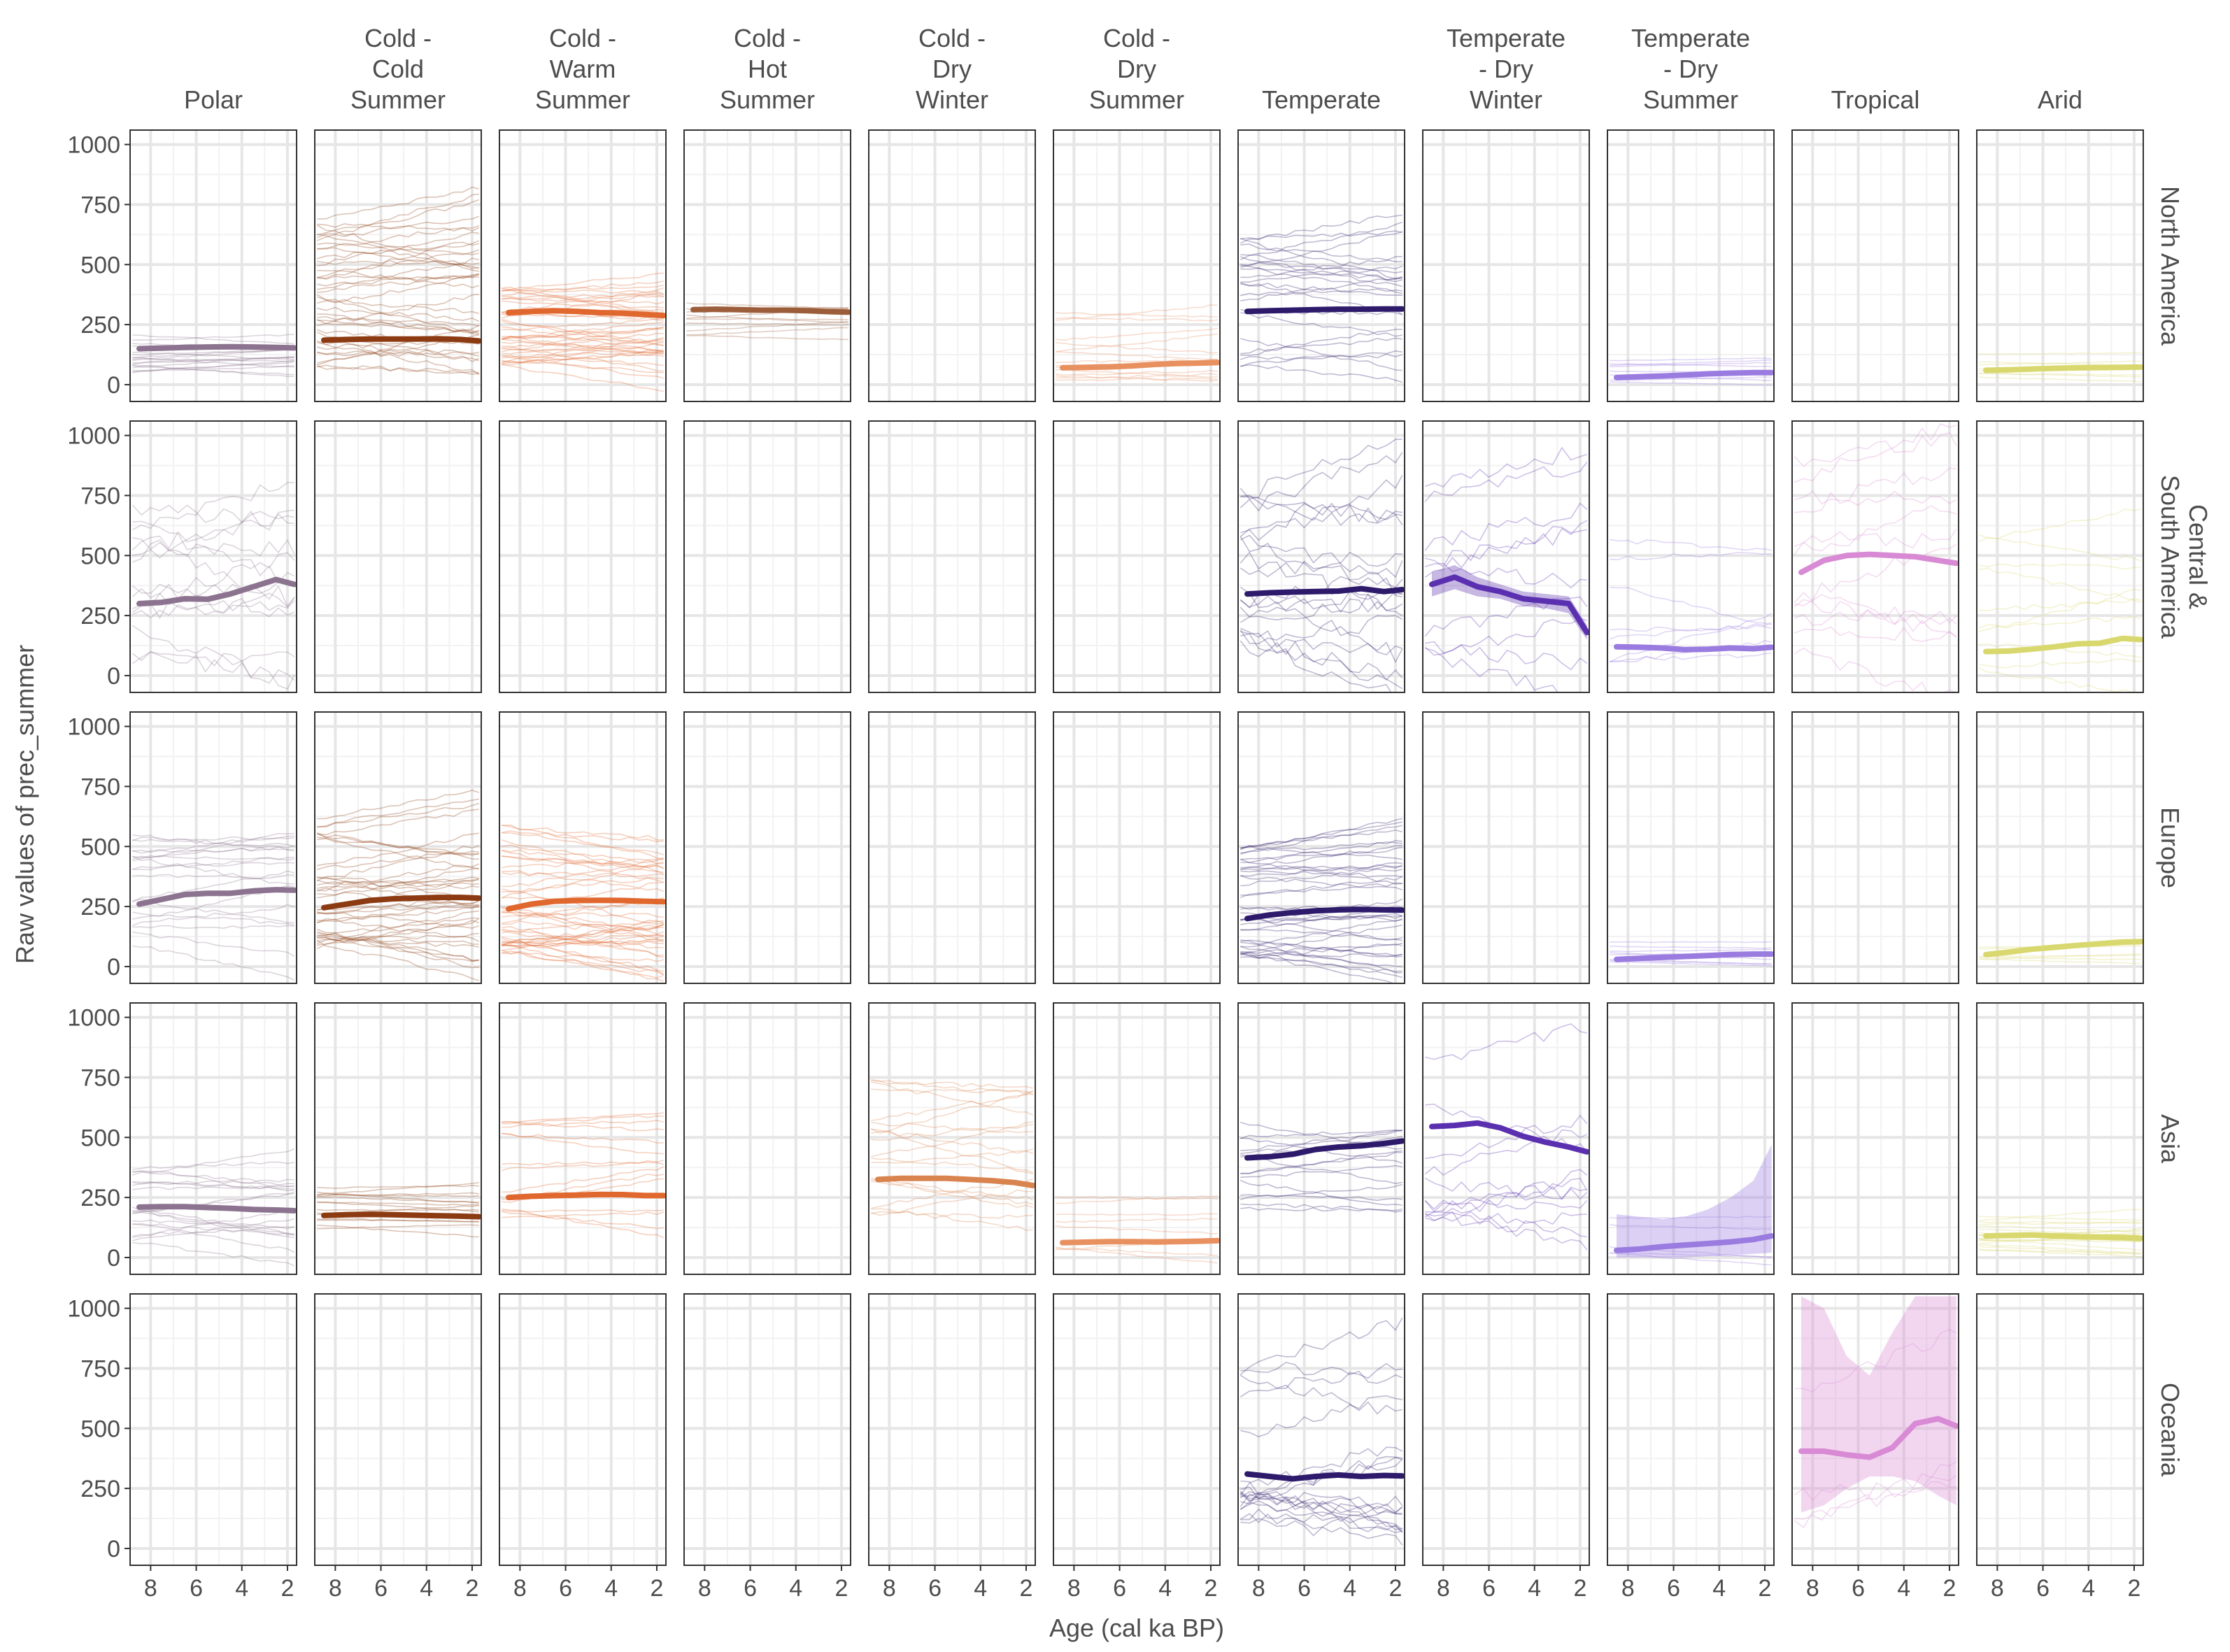 This screenshot has height=1652, width=2230. Describe the element at coordinates (2170, 1139) in the screenshot. I see `row-strip-label: Asia` at that location.